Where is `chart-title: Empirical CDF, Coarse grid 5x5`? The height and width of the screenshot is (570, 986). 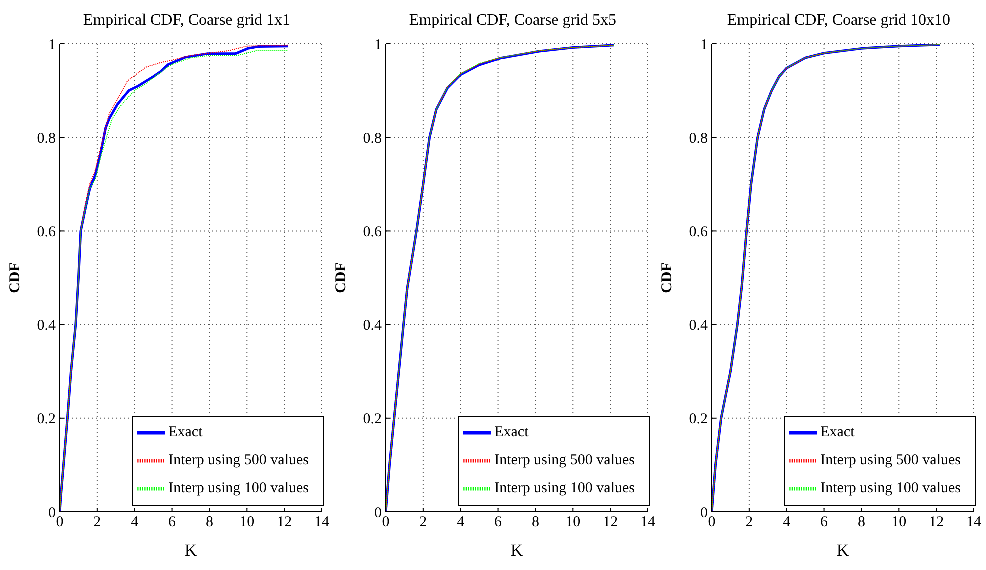
chart-title: Empirical CDF, Coarse grid 5x5 is located at coordinates (513, 21).